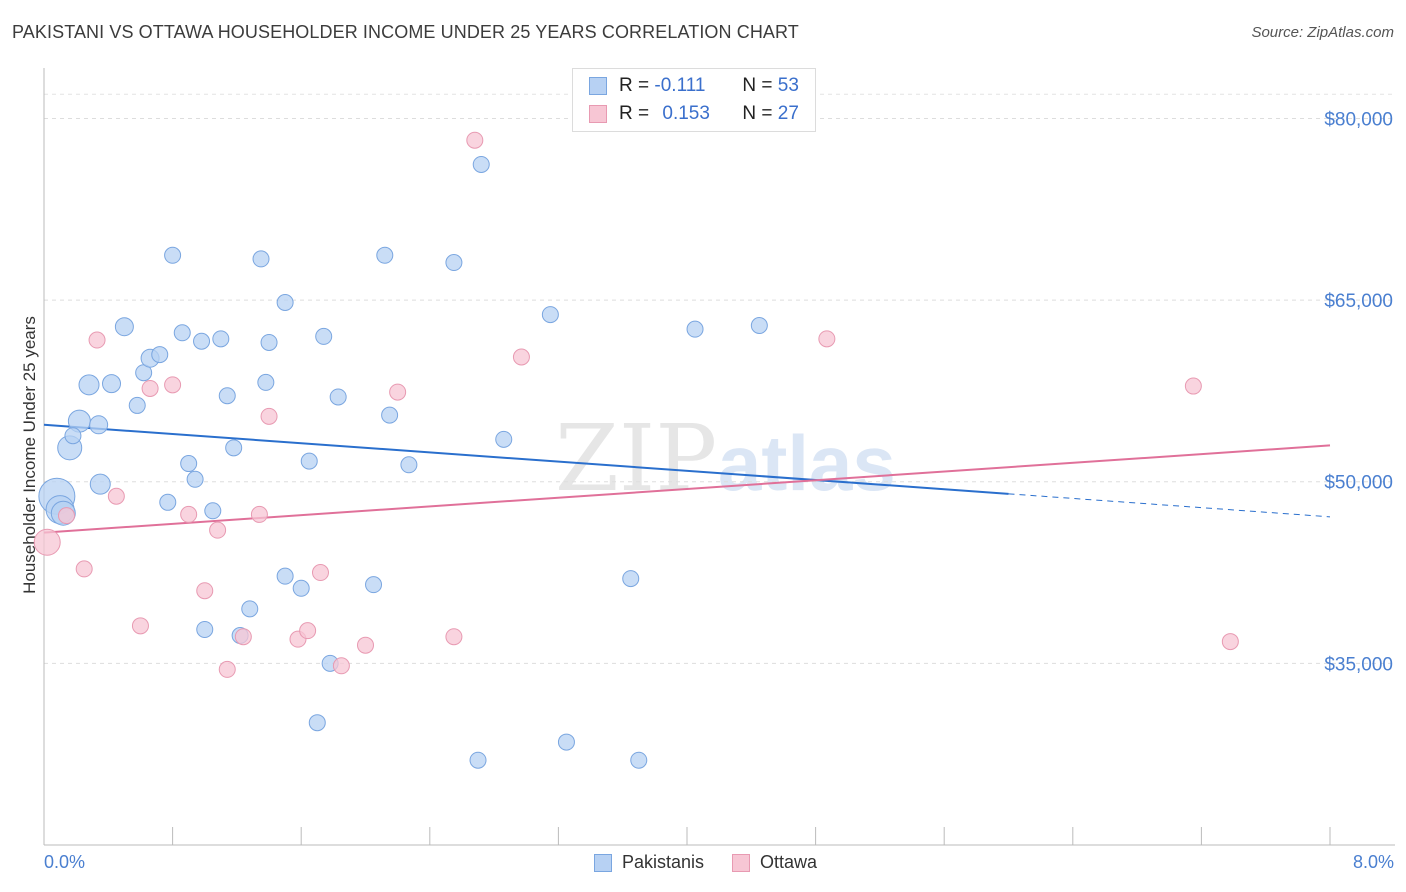 The image size is (1406, 892). Describe the element at coordinates (788, 85) in the screenshot. I see `n-value: 53` at that location.